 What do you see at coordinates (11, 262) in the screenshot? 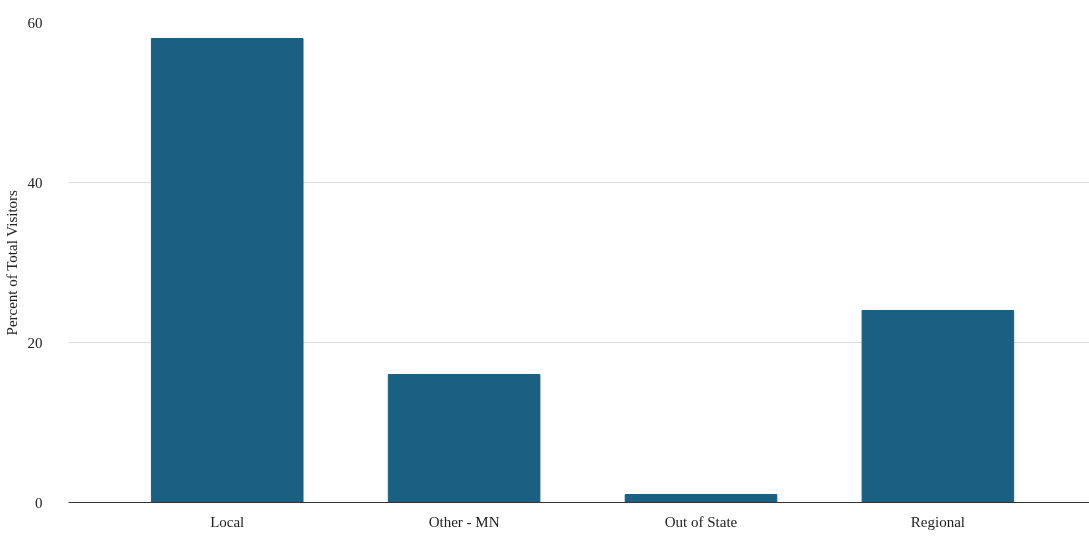
I see `y-axis-title: Percent of Total Visitors` at bounding box center [11, 262].